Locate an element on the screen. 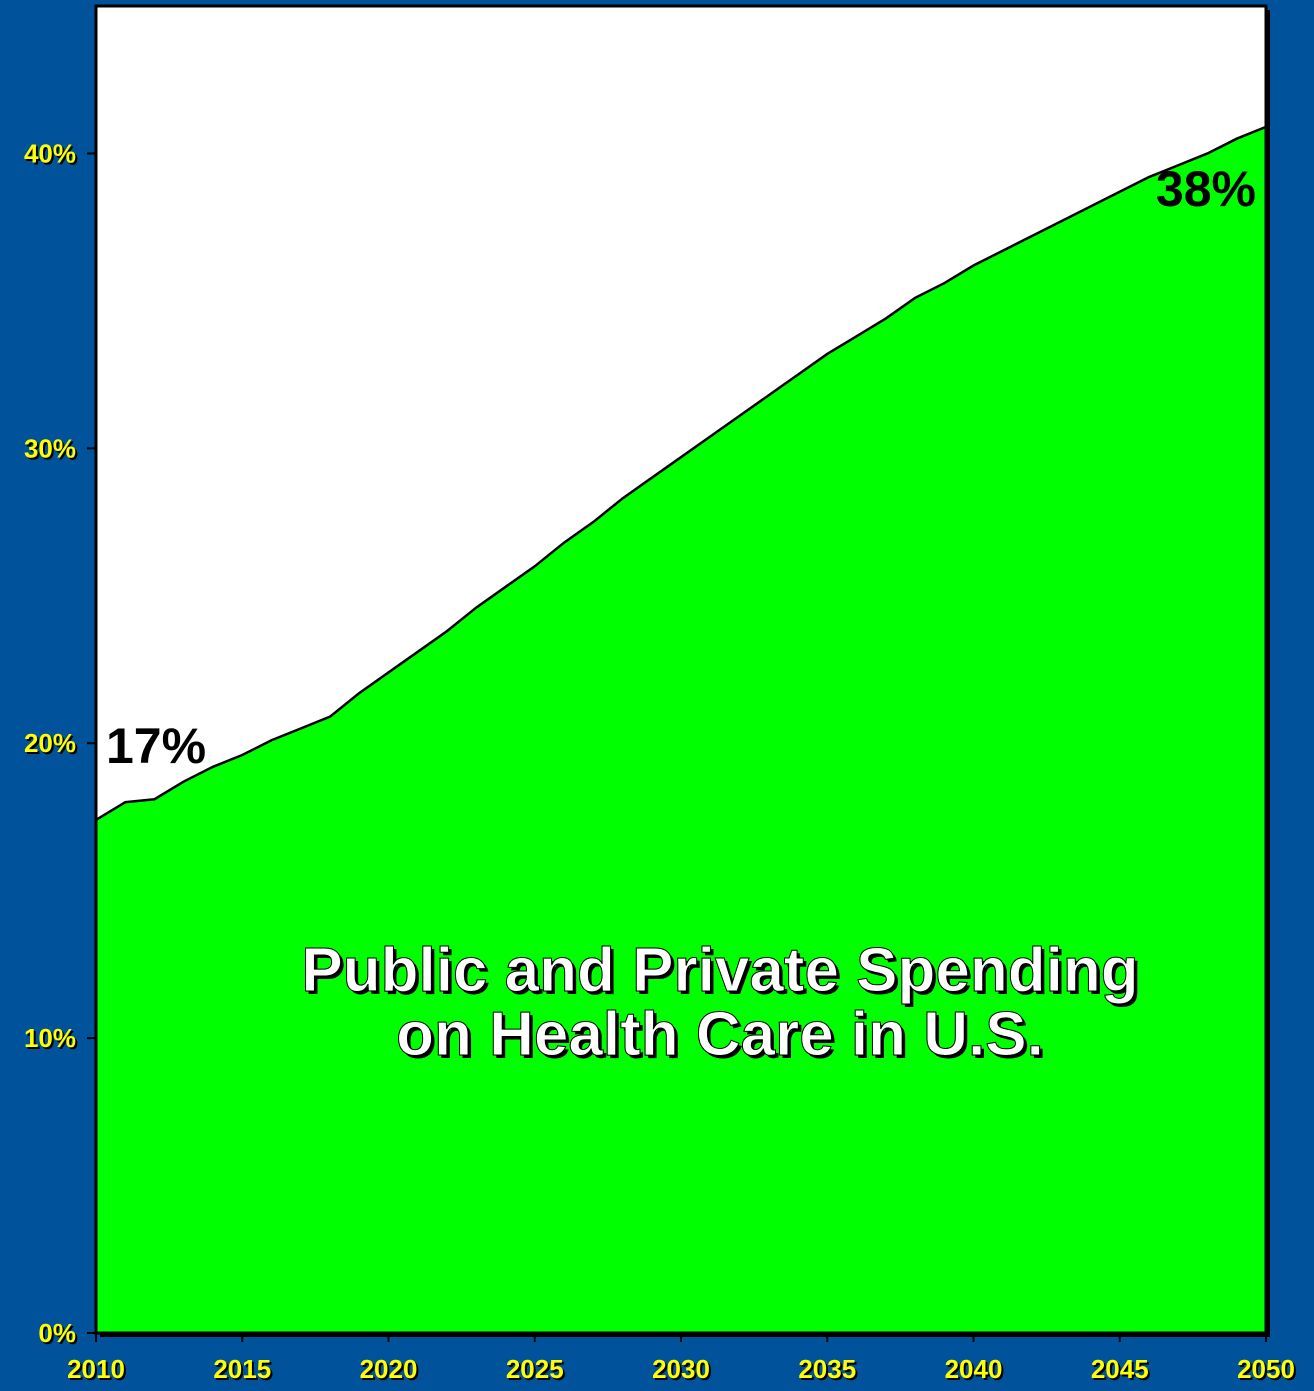 Image resolution: width=1314 pixels, height=1391 pixels. area-label-line1-shadow: Public and Private Spending is located at coordinates (722, 973).